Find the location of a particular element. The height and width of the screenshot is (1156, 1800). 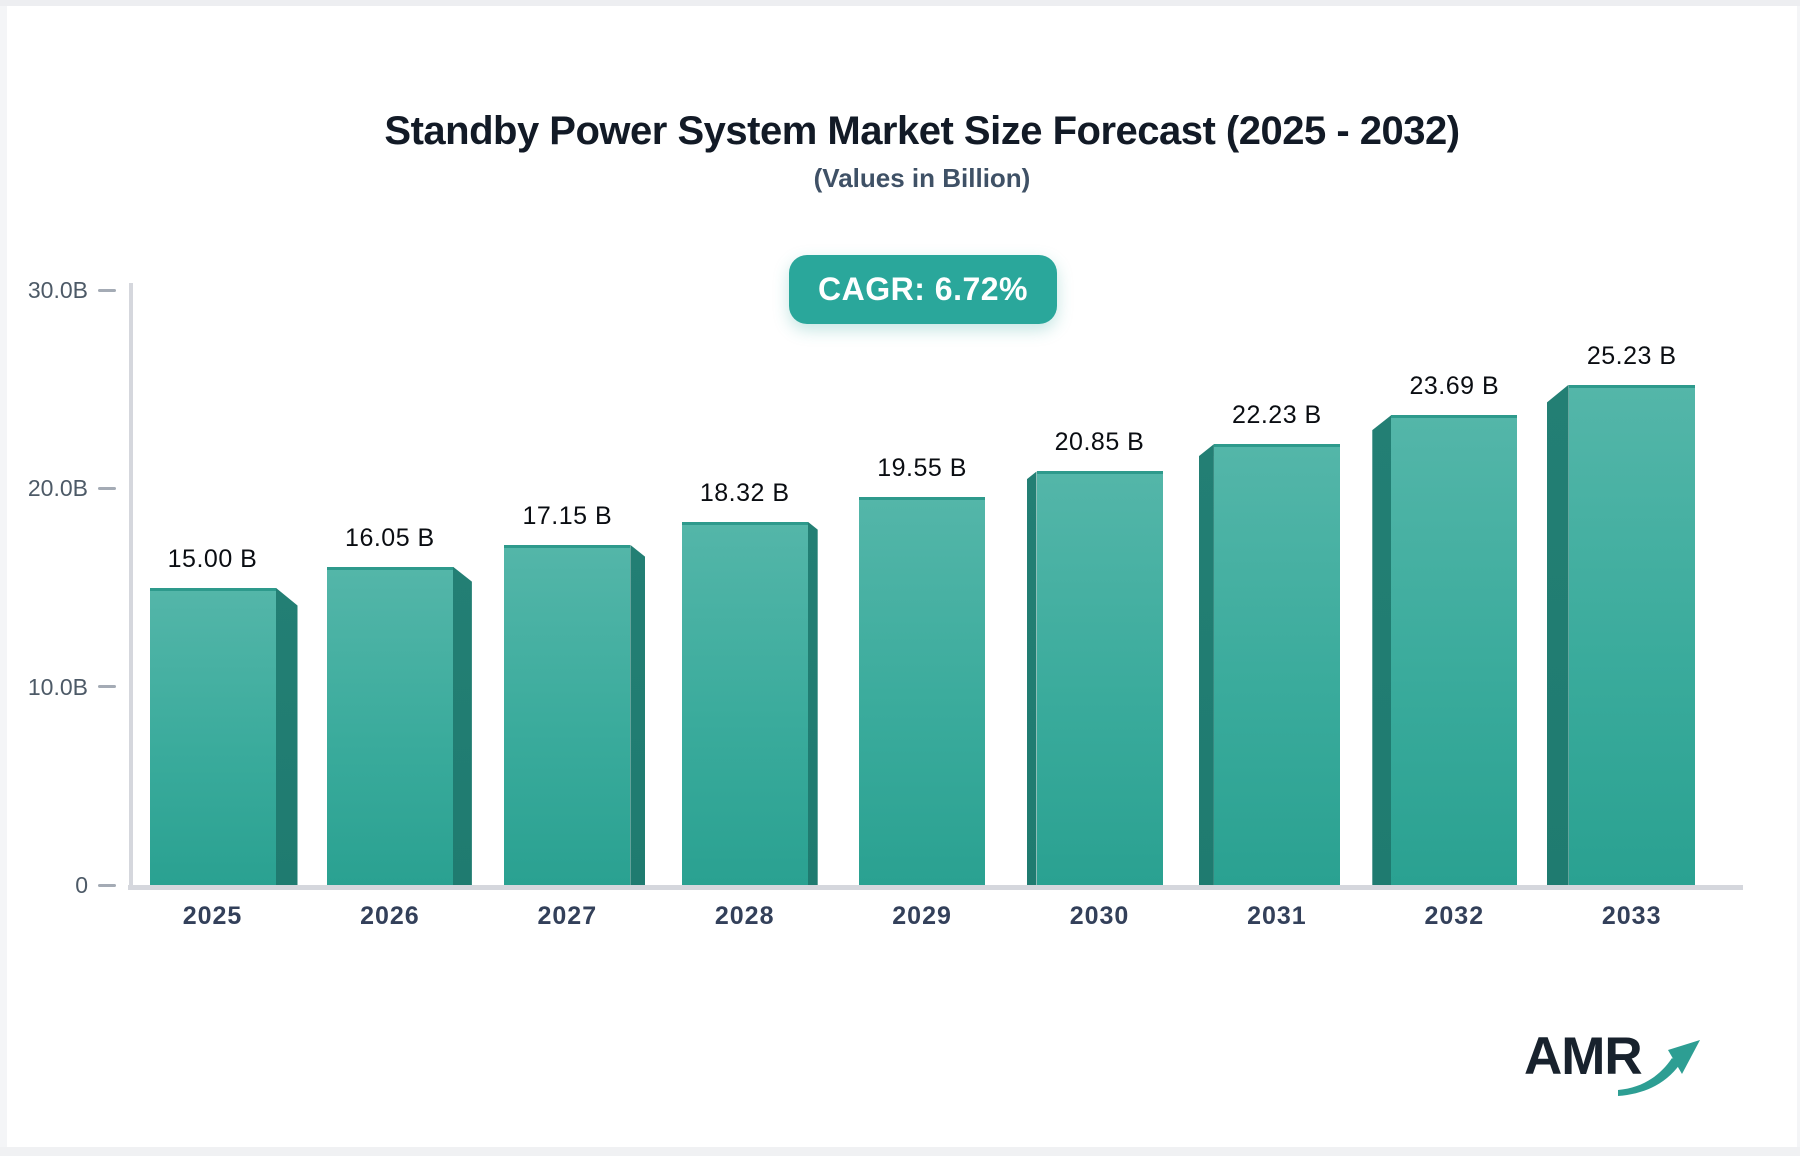

bar-value-label: 20.85 B is located at coordinates (1099, 442).